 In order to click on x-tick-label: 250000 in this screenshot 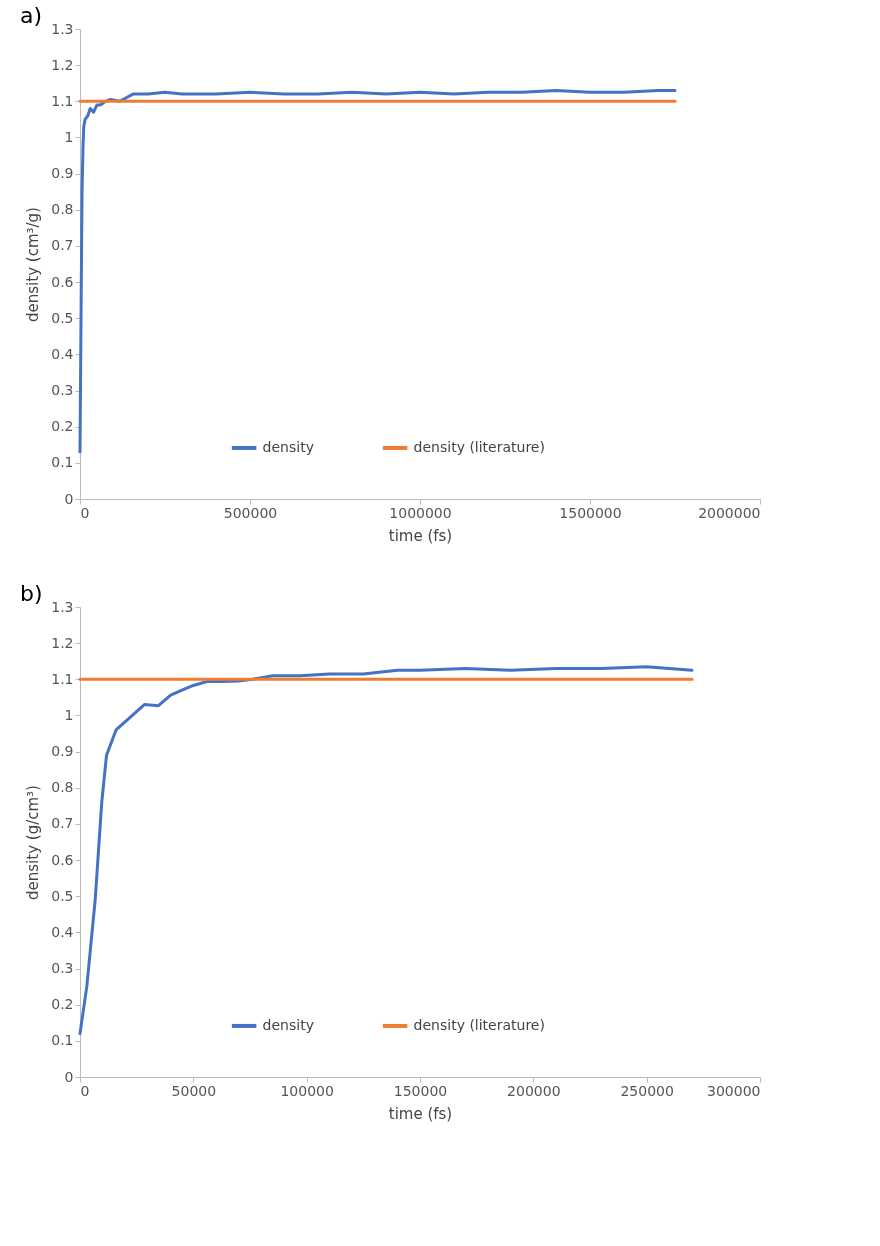, I will do `click(647, 1090)`.